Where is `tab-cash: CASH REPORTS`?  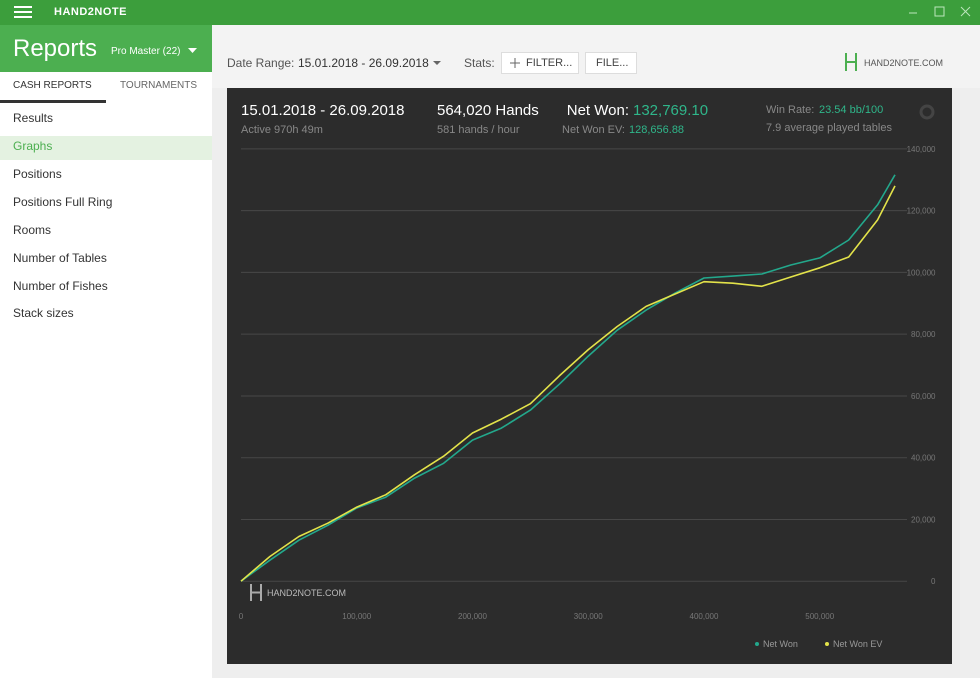 tab-cash: CASH REPORTS is located at coordinates (52, 85).